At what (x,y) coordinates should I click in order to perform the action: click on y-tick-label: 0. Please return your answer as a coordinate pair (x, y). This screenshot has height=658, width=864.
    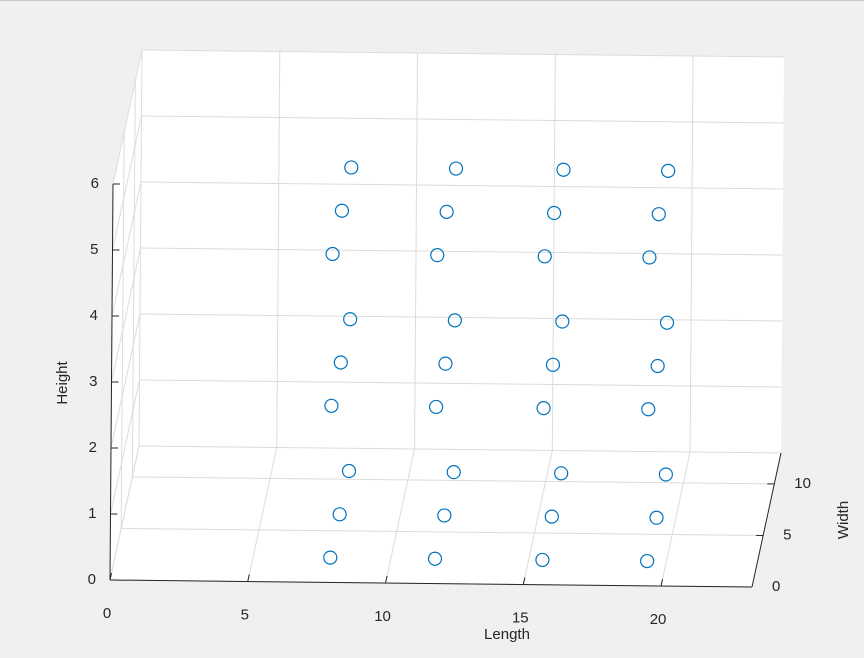
    Looking at the image, I should click on (776, 586).